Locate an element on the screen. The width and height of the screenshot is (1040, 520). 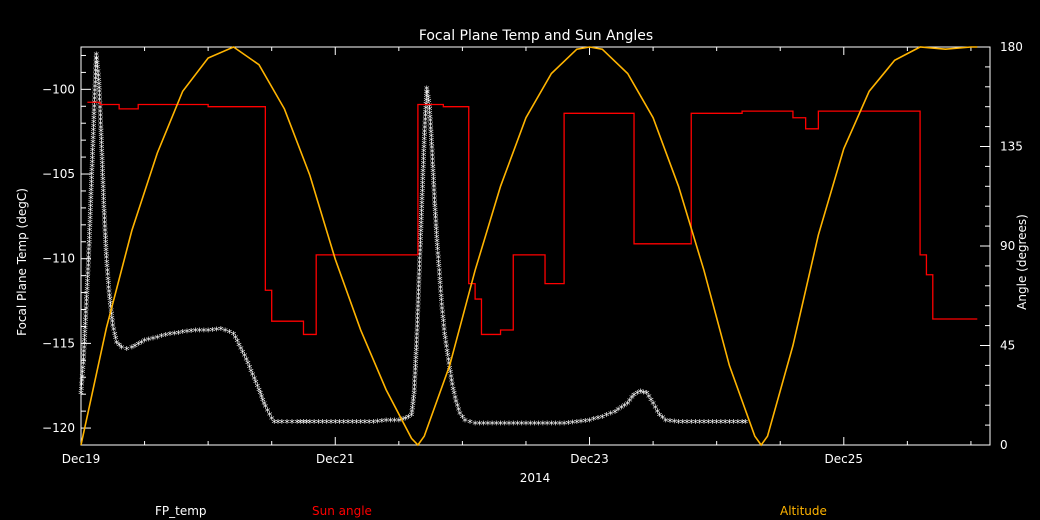
y2-tick-label: 0 is located at coordinates (1004, 445).